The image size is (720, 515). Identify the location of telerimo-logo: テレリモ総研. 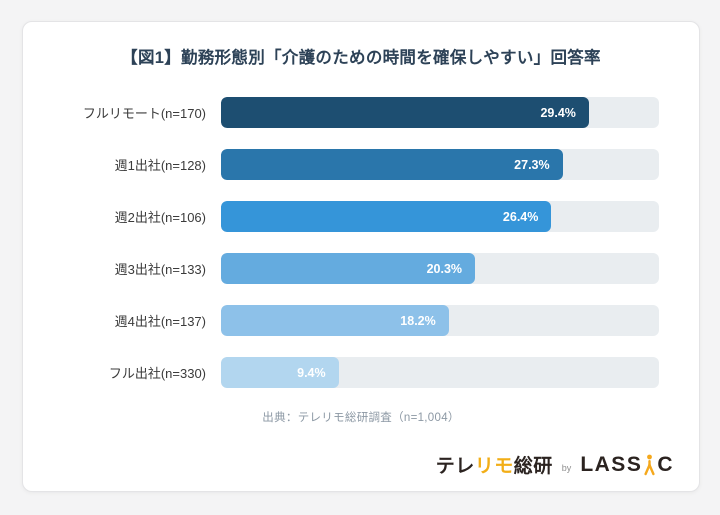
(494, 464).